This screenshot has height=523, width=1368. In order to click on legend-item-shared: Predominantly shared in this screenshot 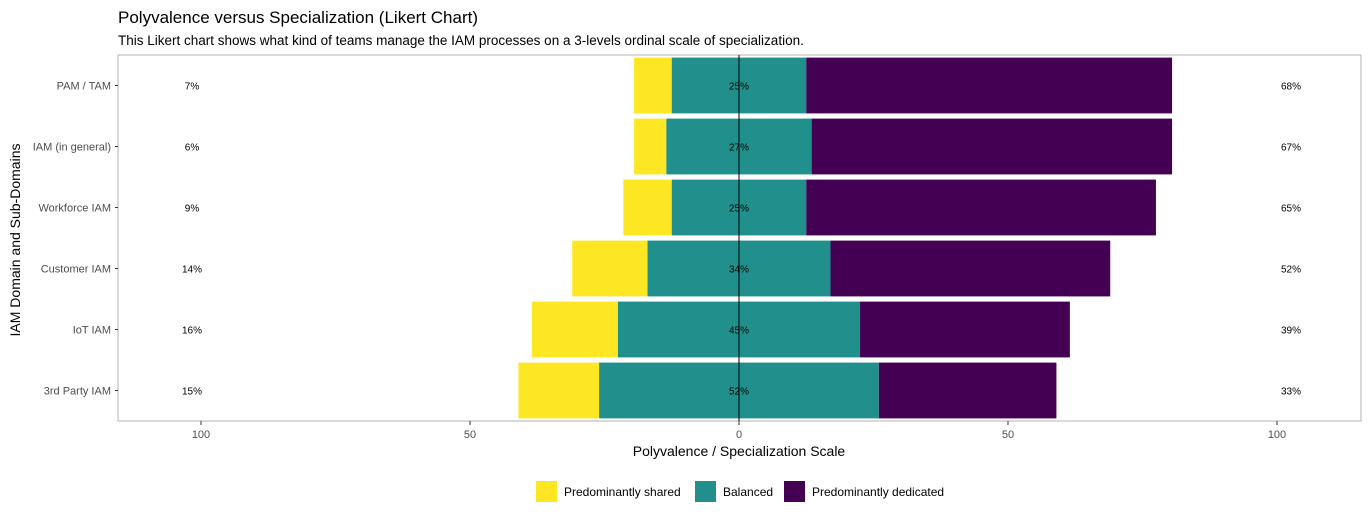, I will do `click(608, 491)`.